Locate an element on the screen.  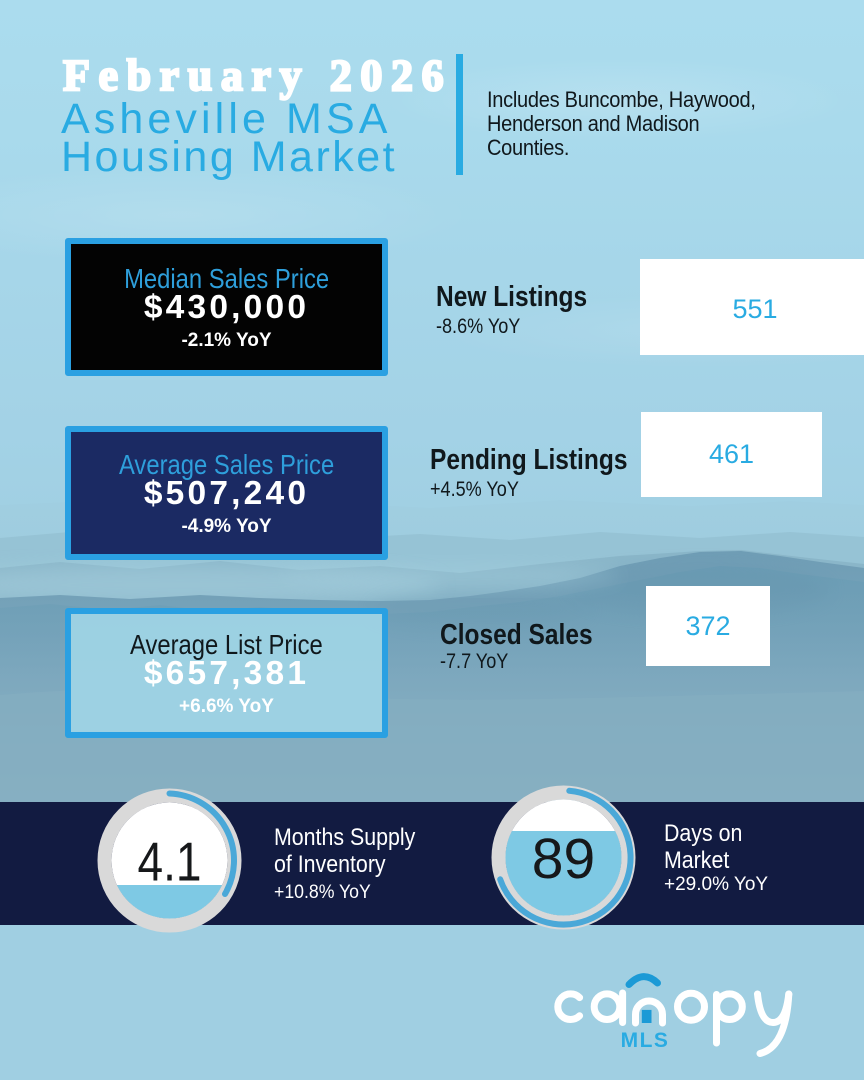
svg-text: 89 is located at coordinates (563, 859).